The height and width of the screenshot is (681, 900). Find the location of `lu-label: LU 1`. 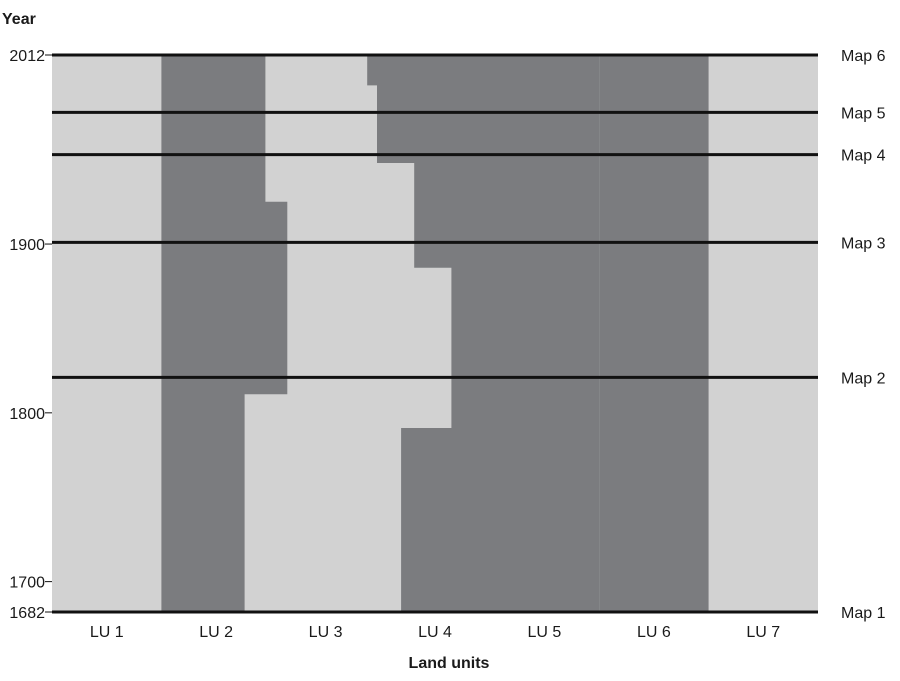

lu-label: LU 1 is located at coordinates (107, 632).